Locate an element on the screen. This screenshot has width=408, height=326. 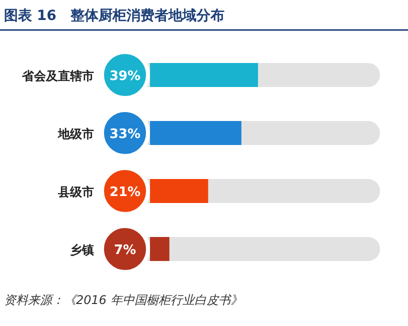
data-label: 7% is located at coordinates (125, 250).